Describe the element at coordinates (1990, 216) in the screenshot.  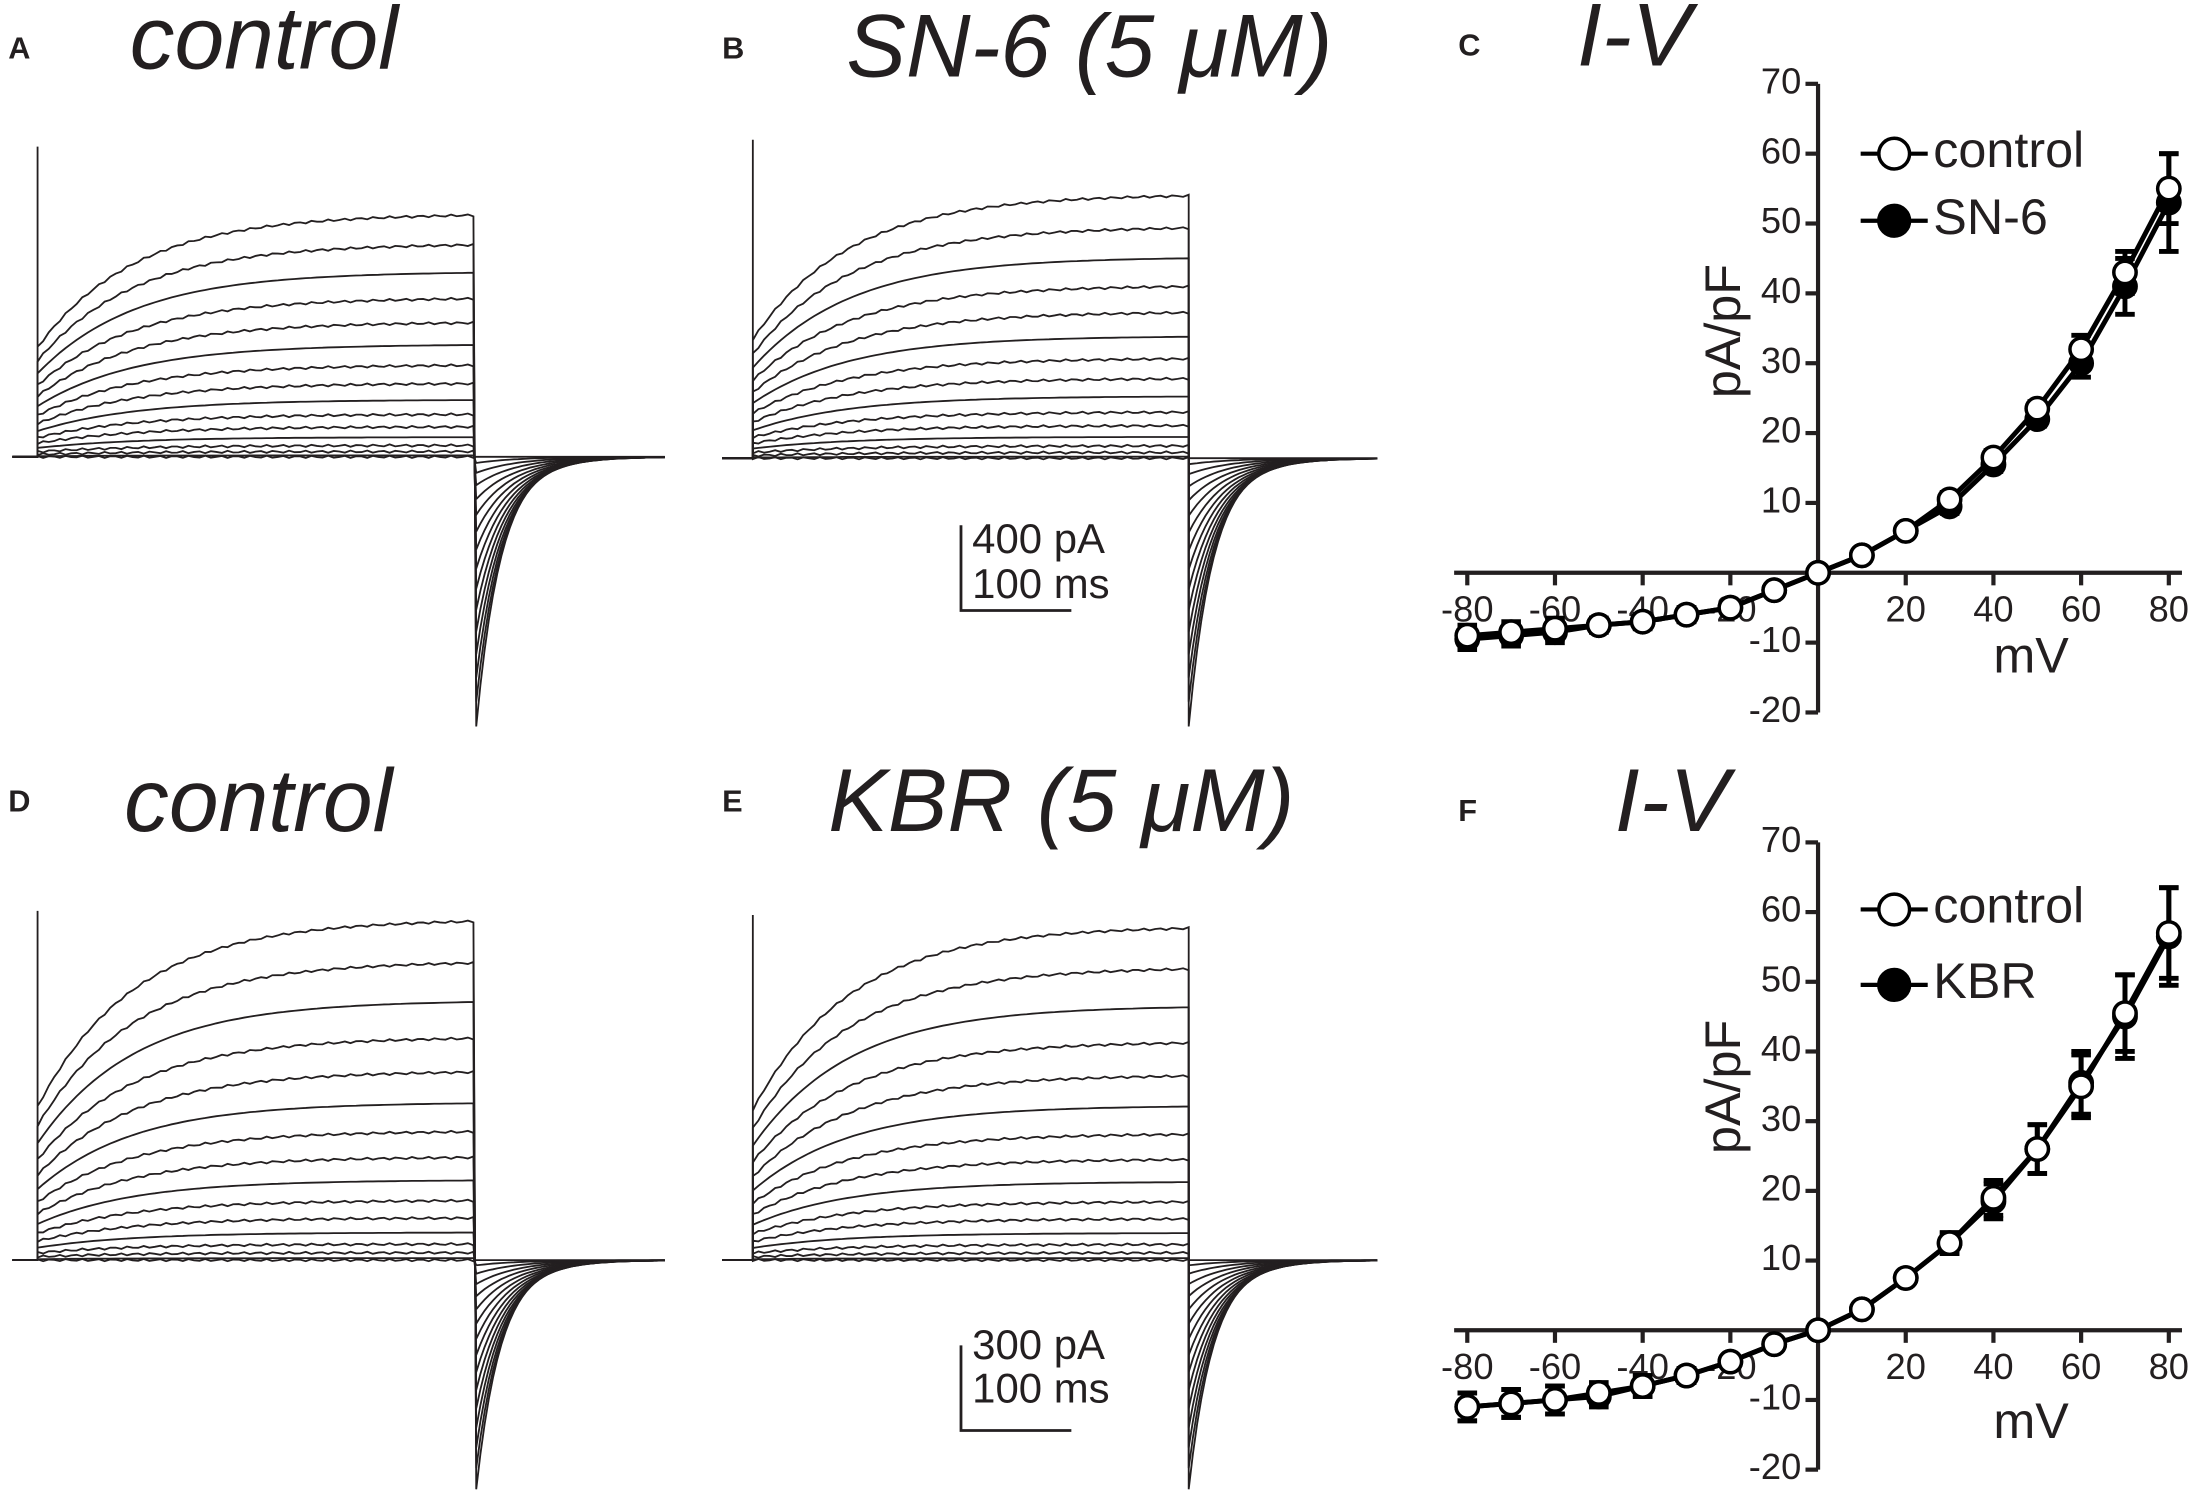
I see `legend-label: SN-6` at that location.